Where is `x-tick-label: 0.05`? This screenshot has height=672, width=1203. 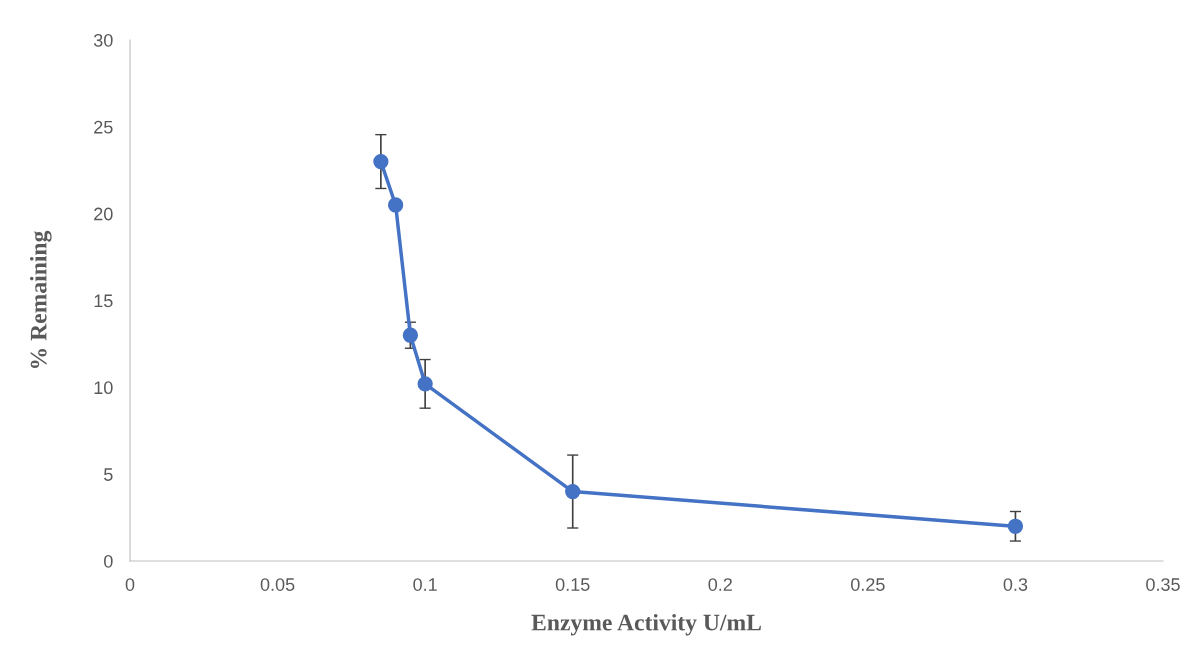 x-tick-label: 0.05 is located at coordinates (277, 584).